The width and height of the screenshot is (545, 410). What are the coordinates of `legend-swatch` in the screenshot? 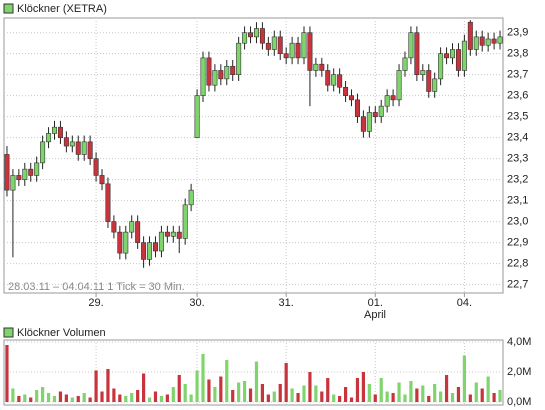 It's located at (8, 332).